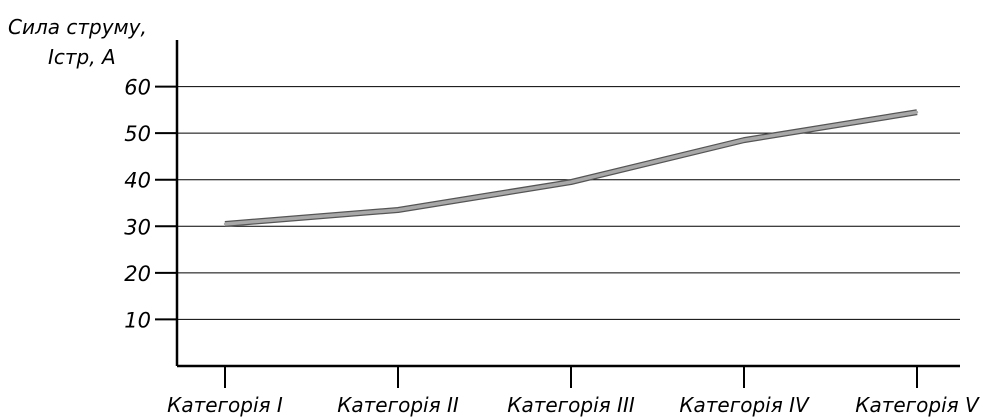 Image resolution: width=986 pixels, height=418 pixels. Describe the element at coordinates (137, 227) in the screenshot. I see `y-tick-label: 30` at that location.